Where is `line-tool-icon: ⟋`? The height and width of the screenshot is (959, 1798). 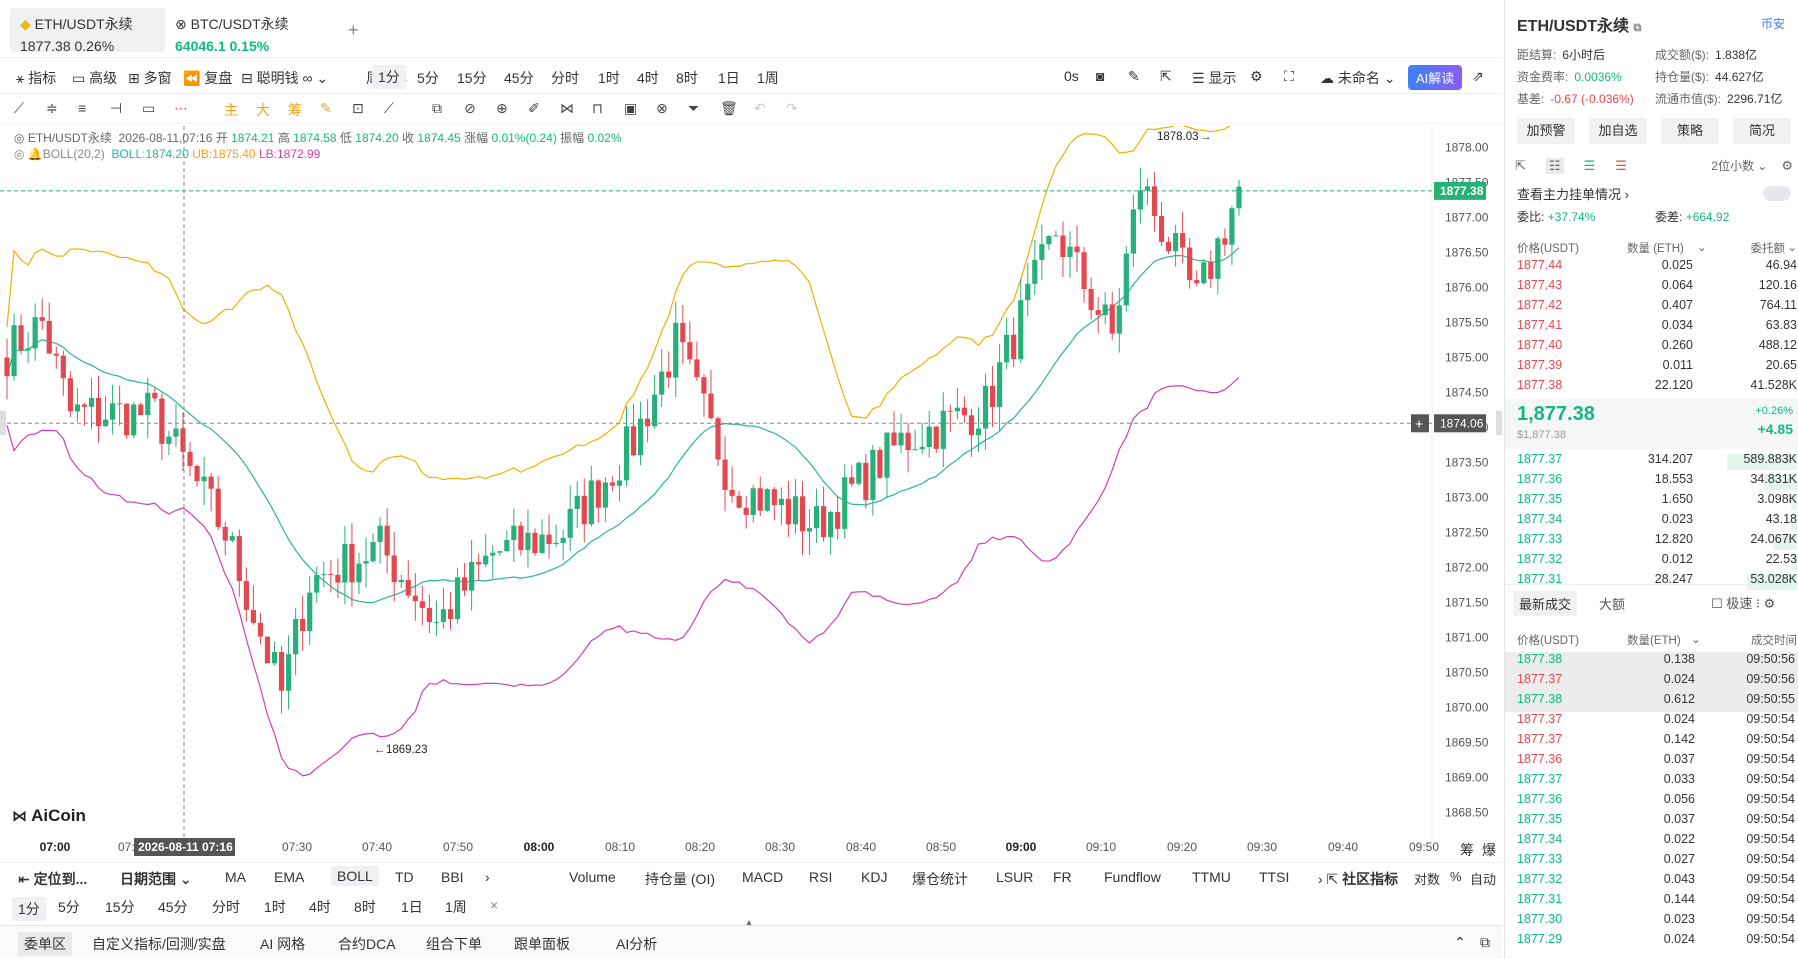 line-tool-icon: ⟋ is located at coordinates (19, 108).